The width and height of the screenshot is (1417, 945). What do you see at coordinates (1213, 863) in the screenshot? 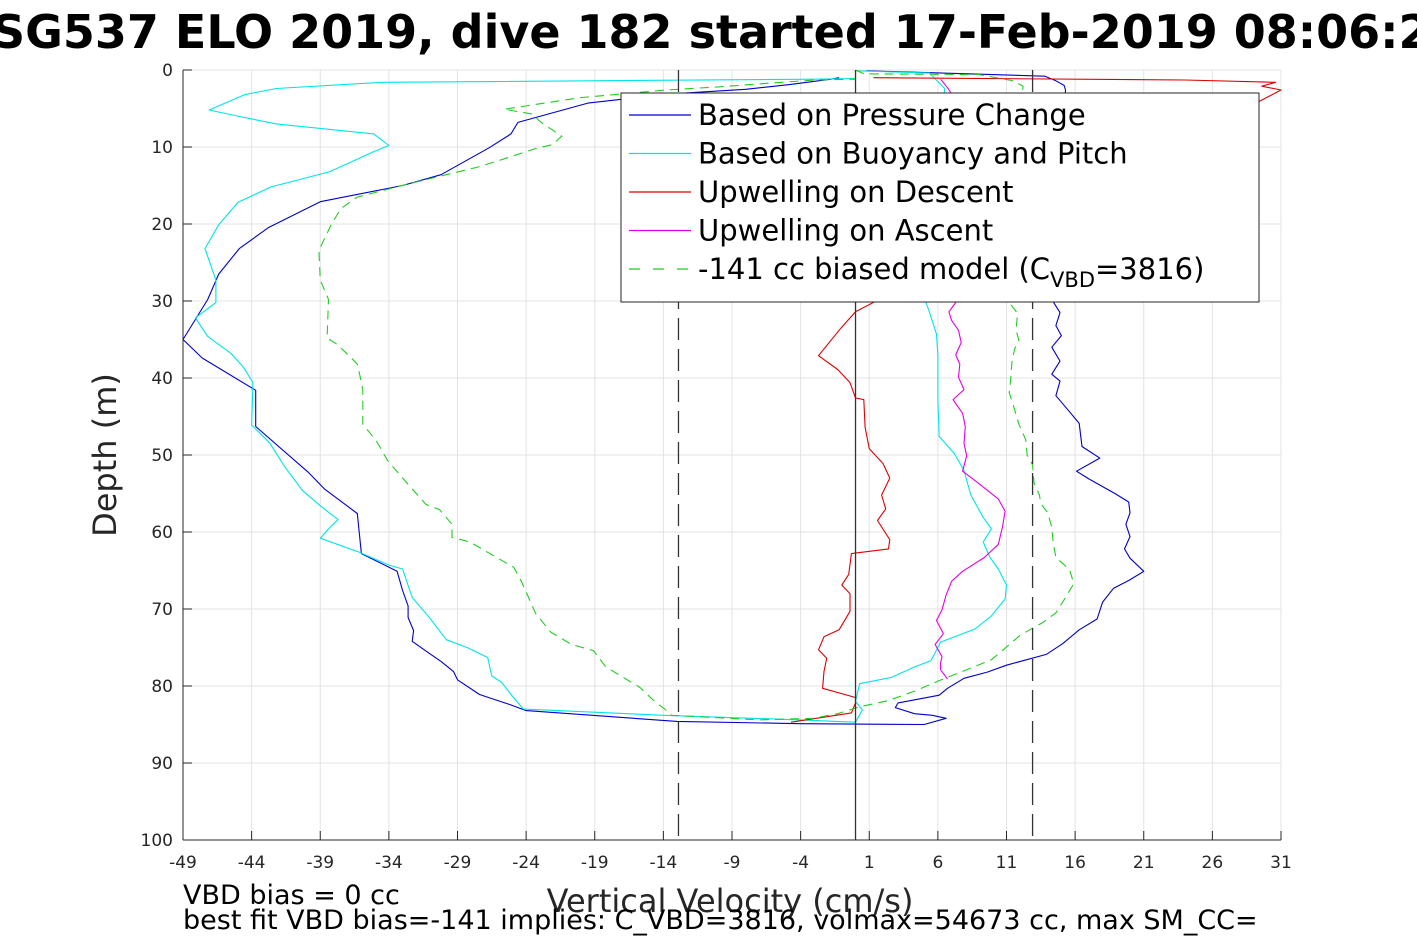
I see `x-tick-label-15: 26` at bounding box center [1213, 863].